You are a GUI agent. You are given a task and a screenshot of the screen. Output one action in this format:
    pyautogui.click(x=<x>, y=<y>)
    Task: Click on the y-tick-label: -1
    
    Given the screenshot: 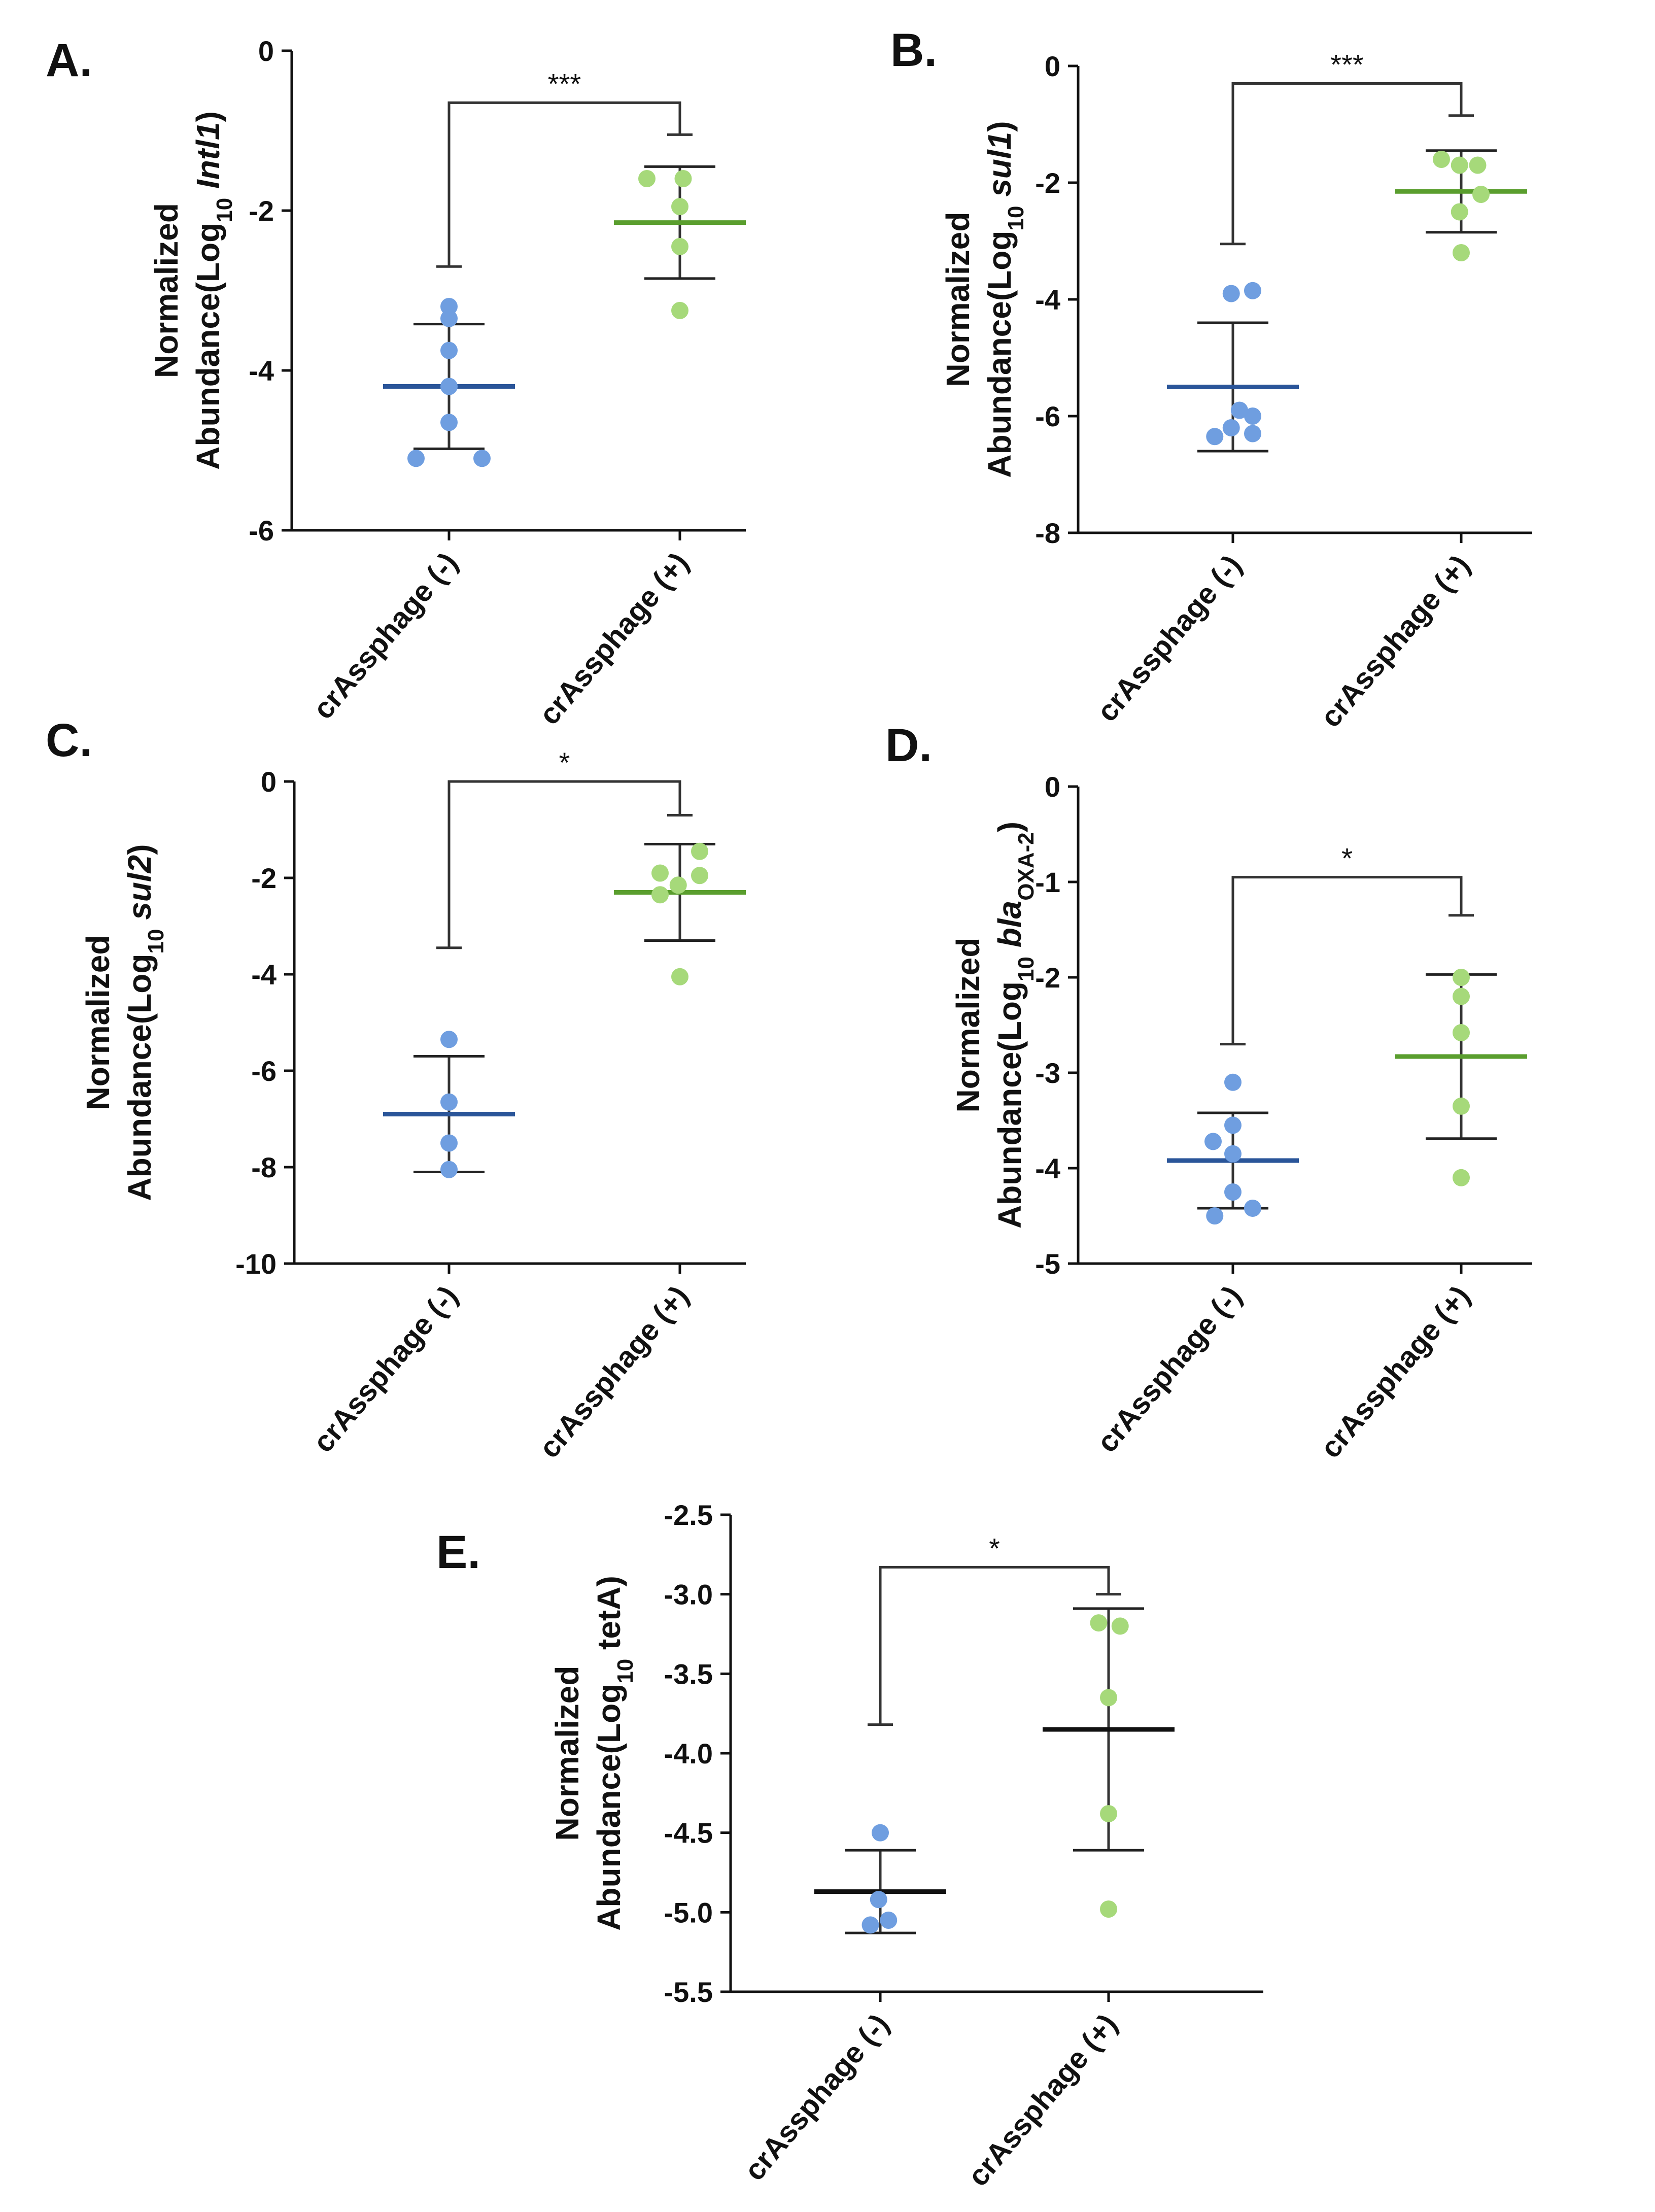 What is the action you would take?
    pyautogui.click(x=1047, y=882)
    